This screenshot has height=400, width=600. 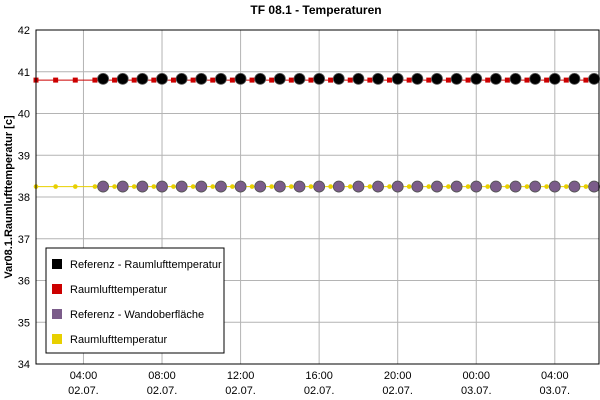 I want to click on y-tick-label: 40, so click(x=24, y=115).